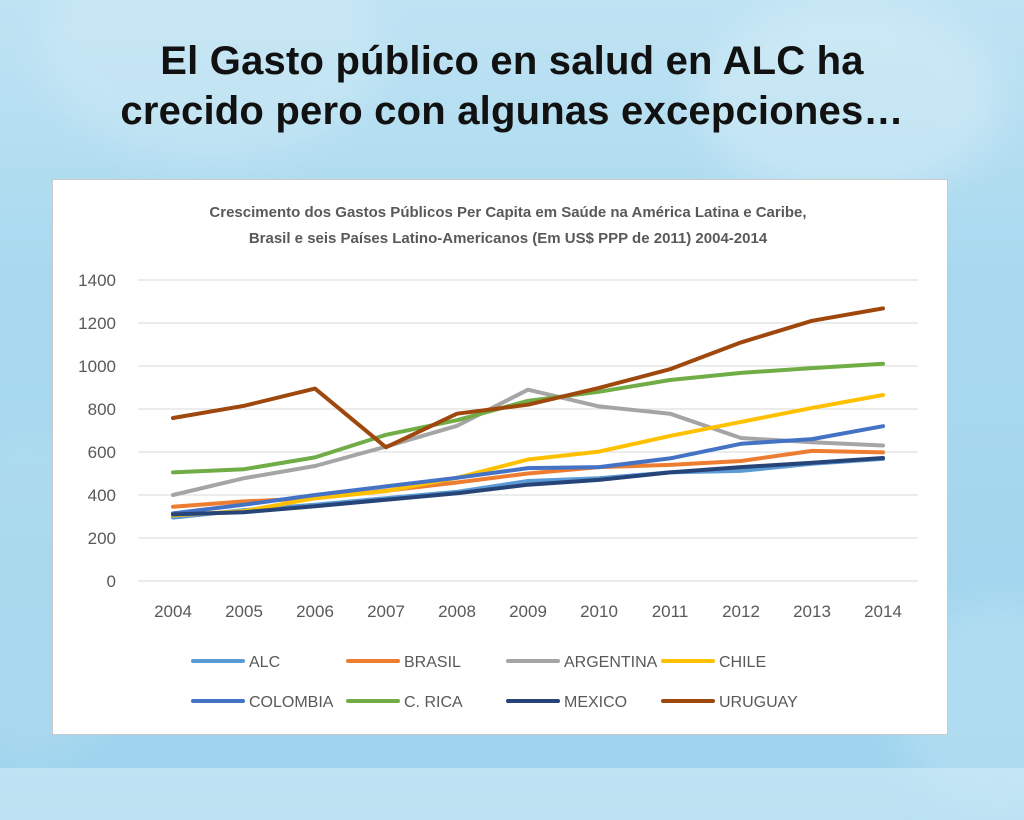  I want to click on legend-item: COLOMBIA, so click(262, 702).